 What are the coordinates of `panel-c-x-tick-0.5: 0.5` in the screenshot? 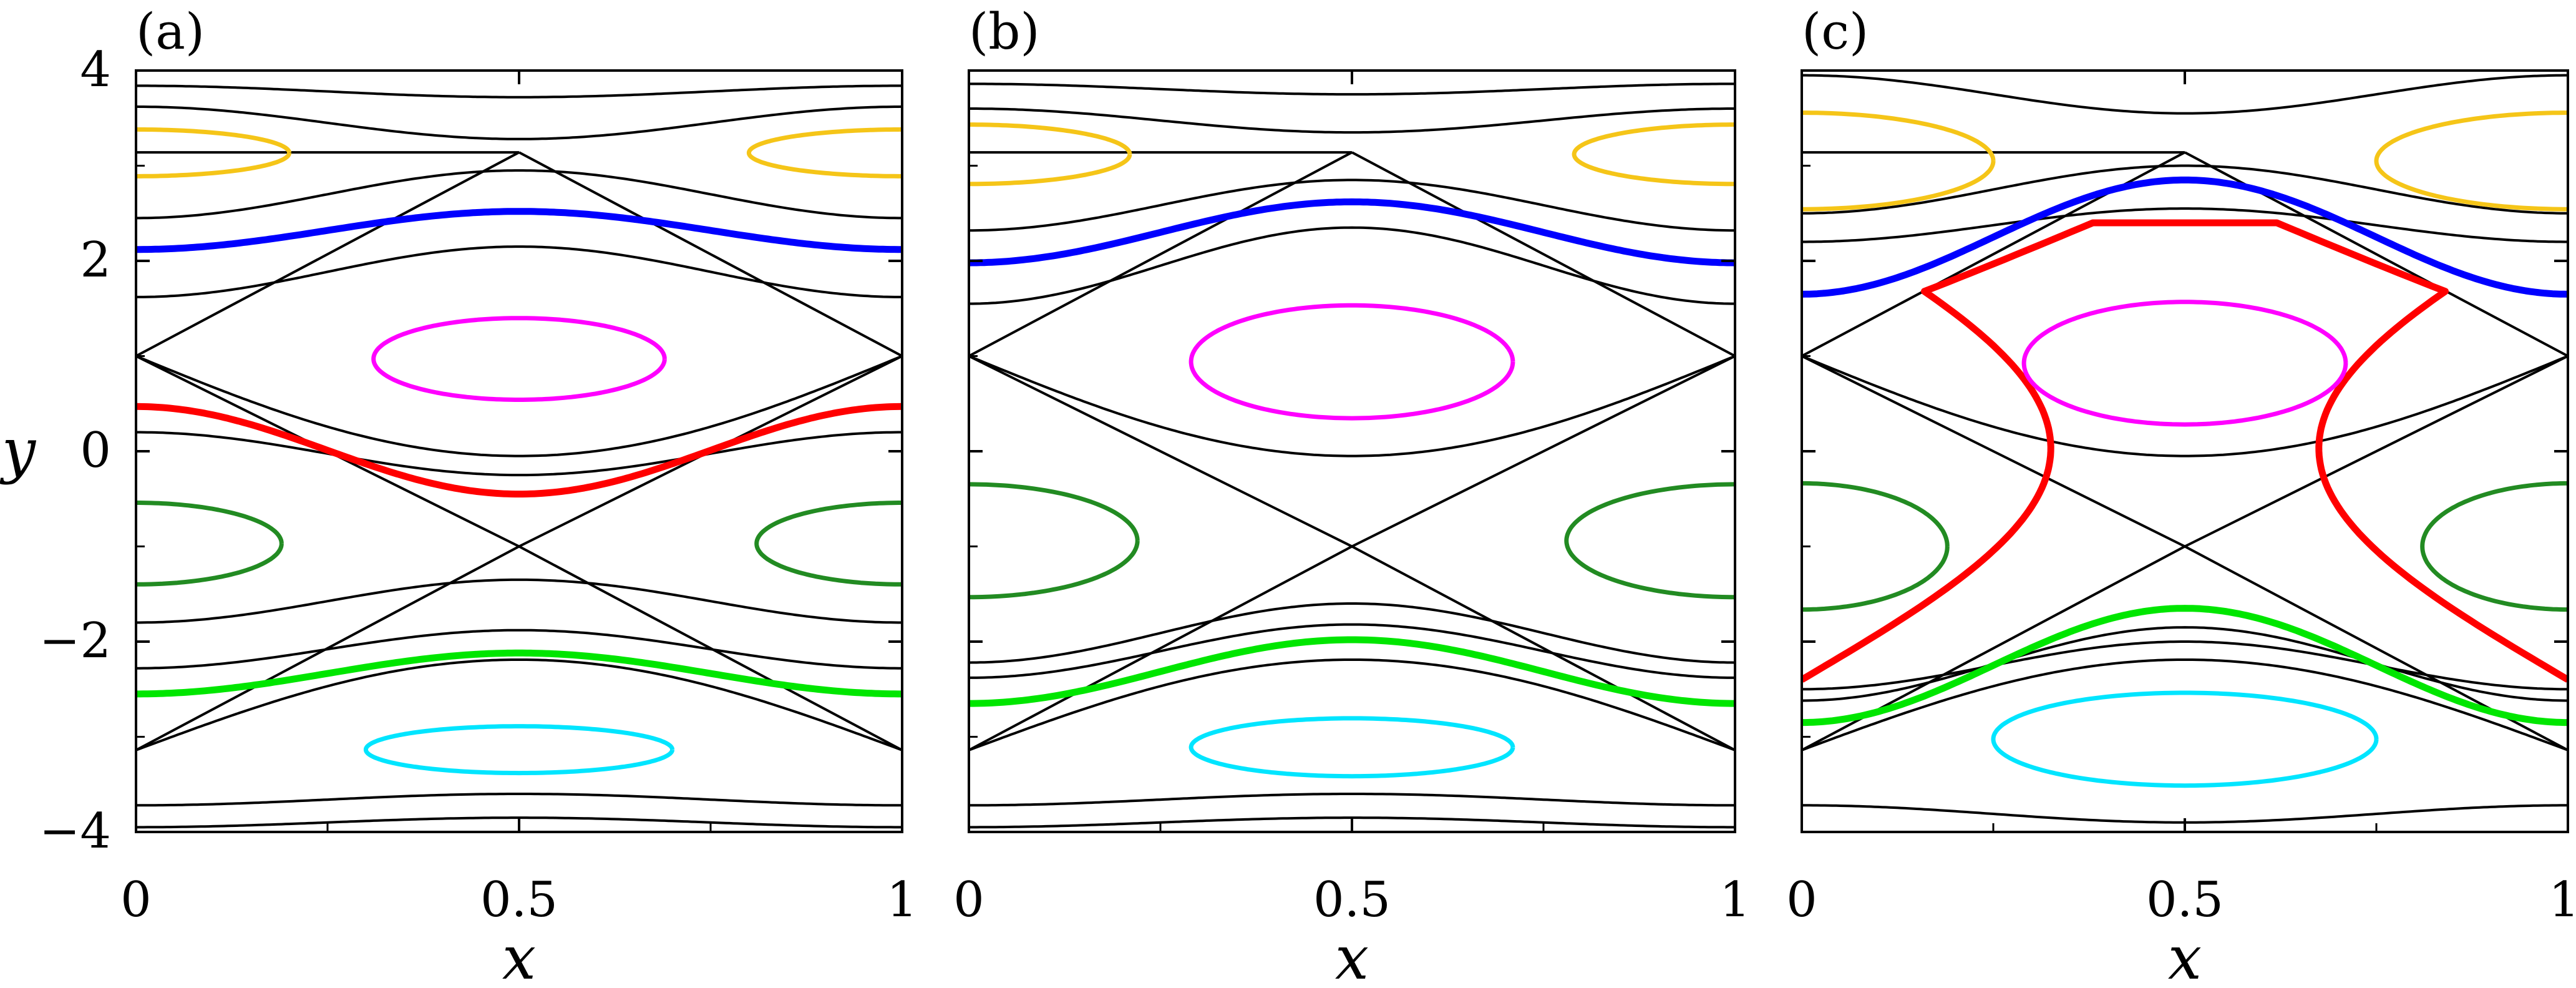 It's located at (2185, 900).